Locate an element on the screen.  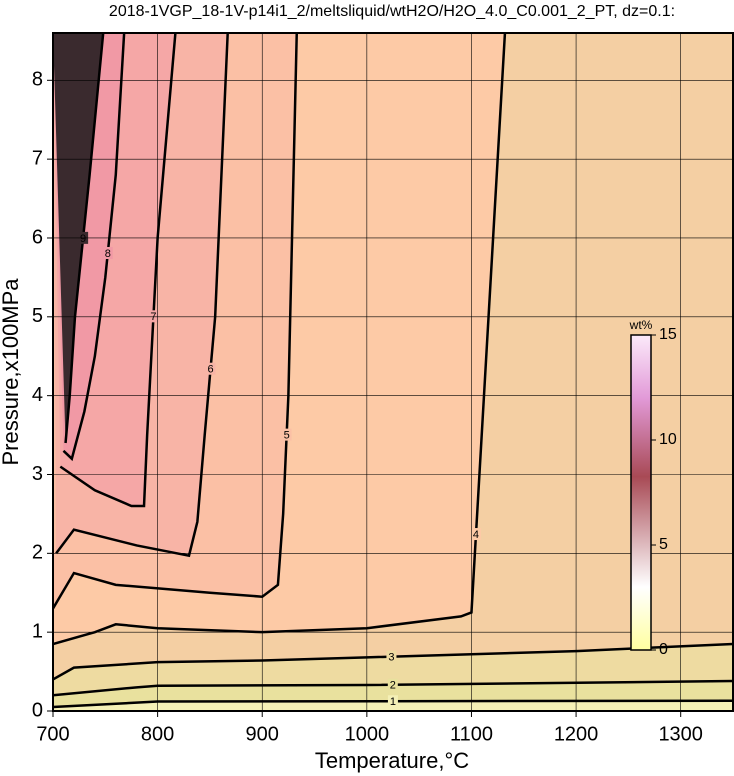
colorbar is located at coordinates (641, 492).